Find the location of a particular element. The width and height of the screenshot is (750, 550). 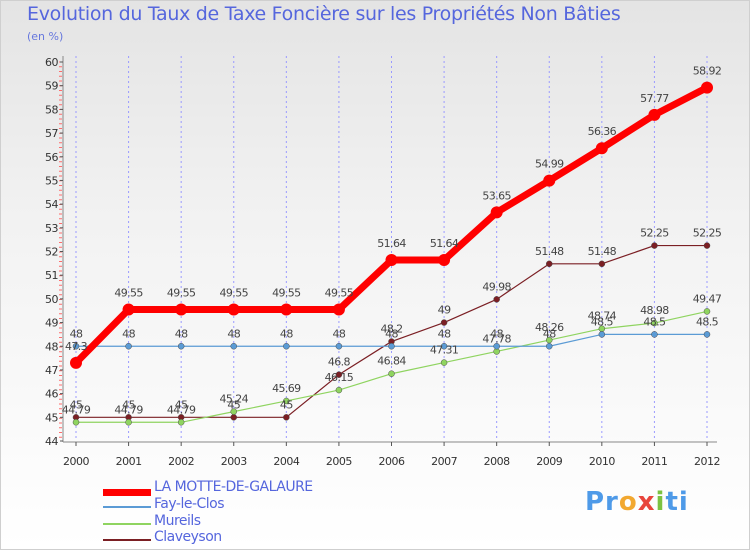

x-tick-label: 2004 is located at coordinates (286, 461).